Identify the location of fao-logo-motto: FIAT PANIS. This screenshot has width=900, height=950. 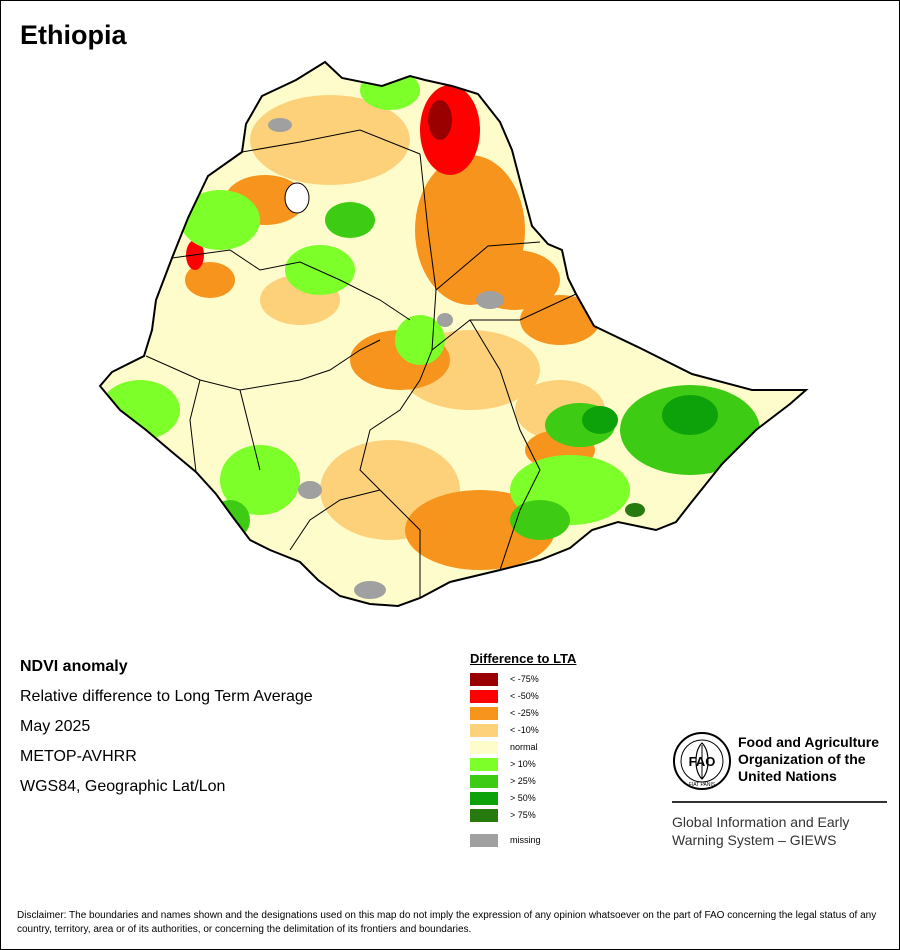
(702, 785).